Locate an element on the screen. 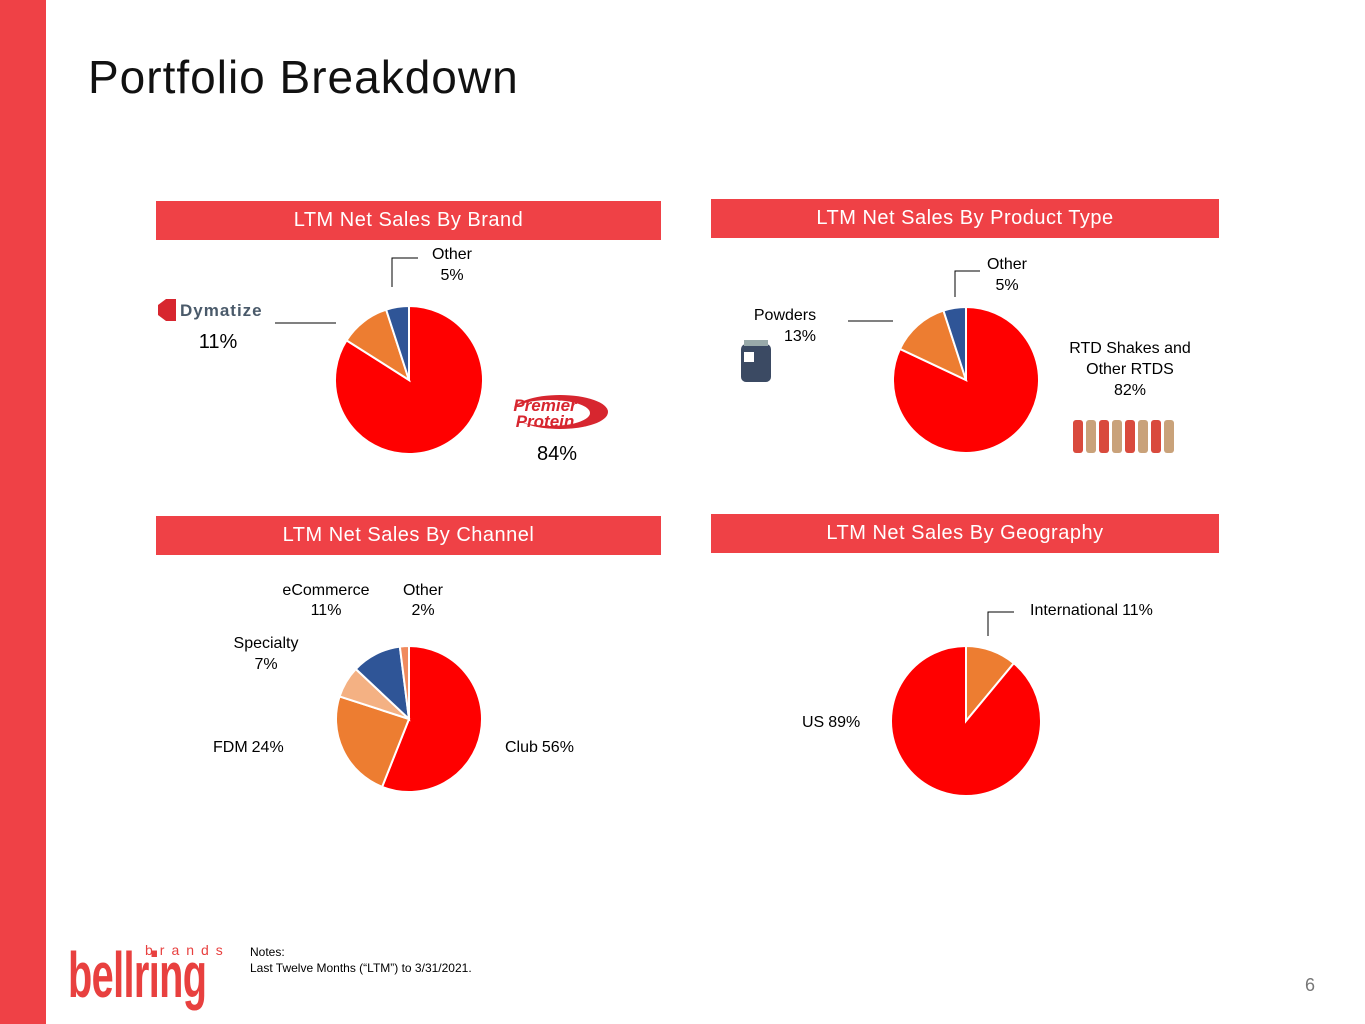  dymatize-icon is located at coordinates (167, 310).